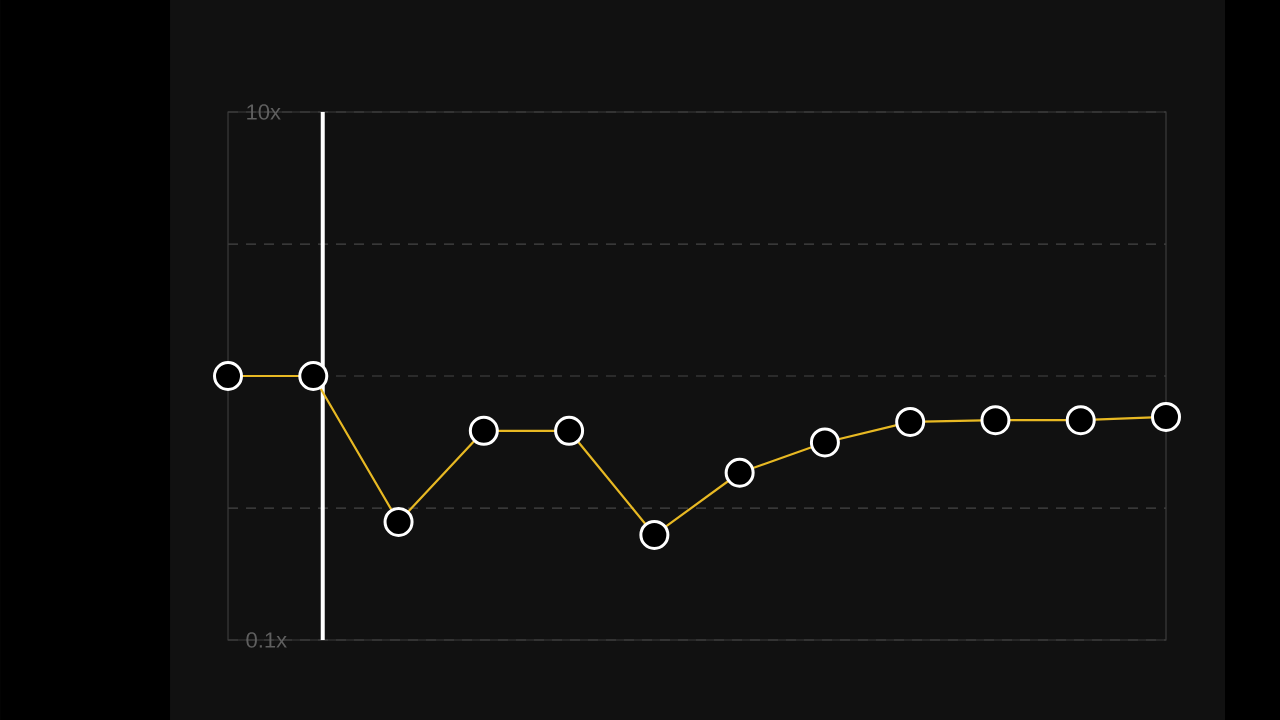 This screenshot has height=720, width=1280. Describe the element at coordinates (264, 112) in the screenshot. I see `y-tick-label: 10x` at that location.